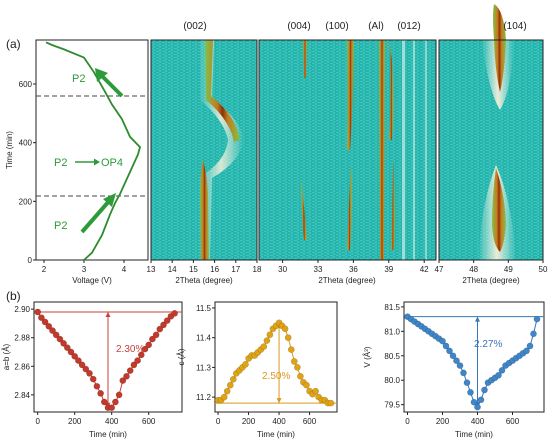 Image resolution: width=550 pixels, height=440 pixels. What do you see at coordinates (392, 331) in the screenshot?
I see `y-tick-label: 81.0` at bounding box center [392, 331].